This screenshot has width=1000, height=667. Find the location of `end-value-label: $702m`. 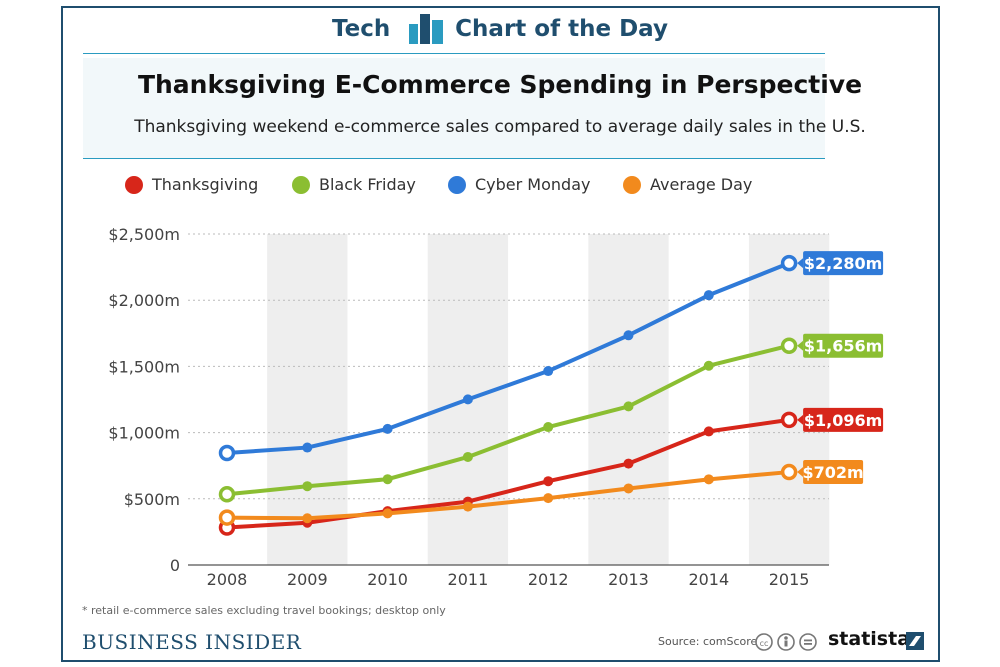

end-value-label: $702m is located at coordinates (832, 472).